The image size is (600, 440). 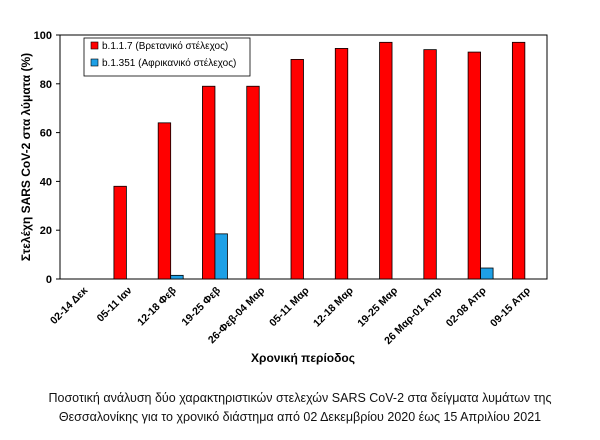 I want to click on x-tick-label: 19-25 Μαρ, so click(x=377, y=306).